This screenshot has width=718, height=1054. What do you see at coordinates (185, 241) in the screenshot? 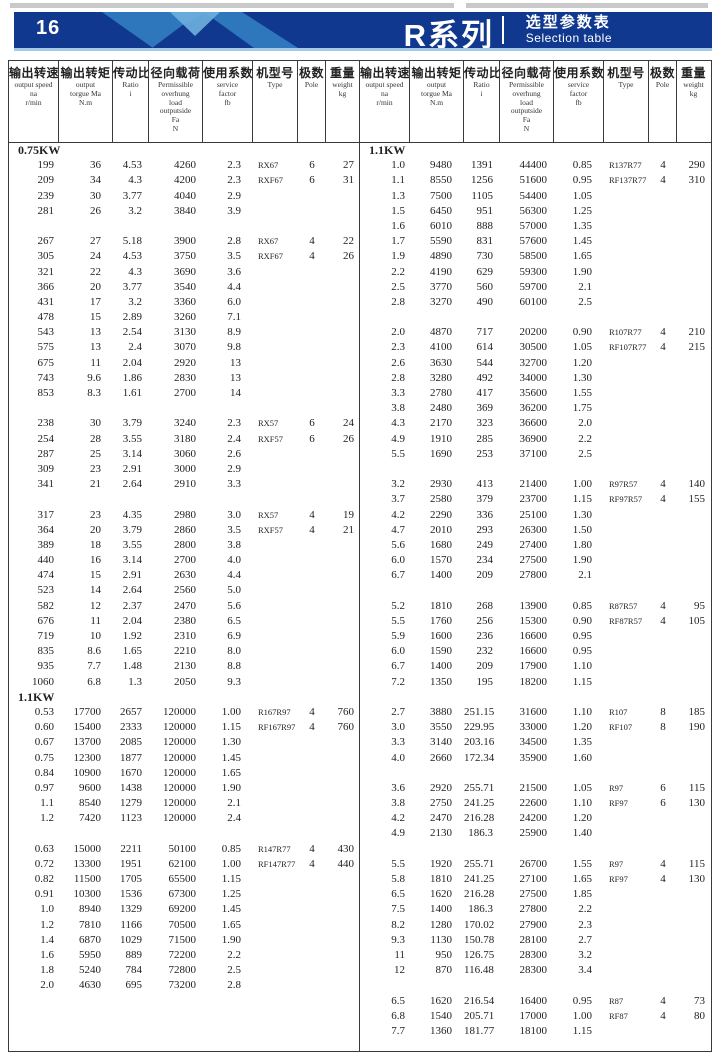
I see `cell-overhung-load: 3900` at bounding box center [185, 241].